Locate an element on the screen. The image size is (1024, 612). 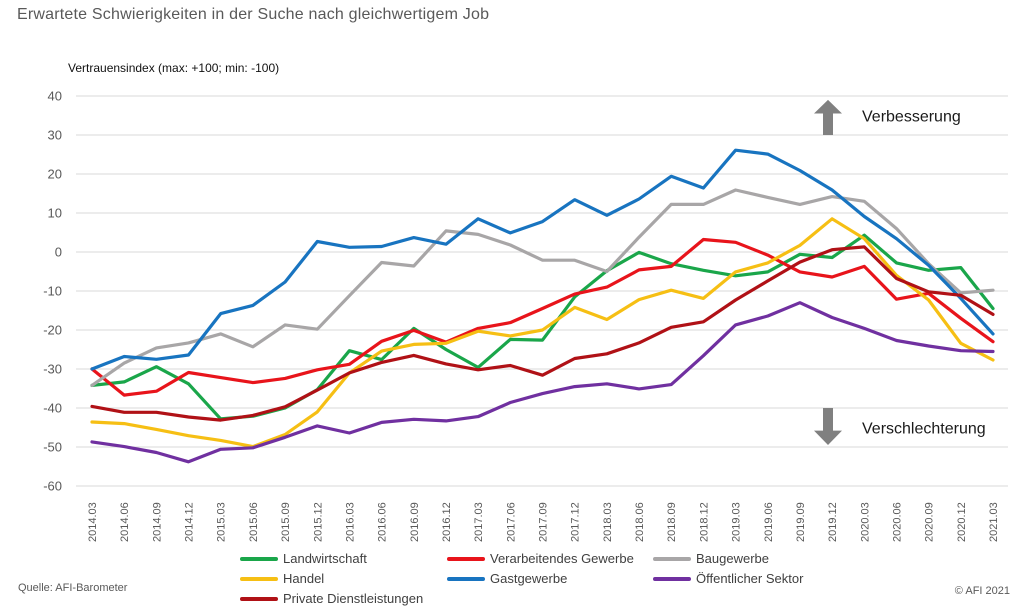
x-tick-label: 2020.03 is located at coordinates (865, 522).